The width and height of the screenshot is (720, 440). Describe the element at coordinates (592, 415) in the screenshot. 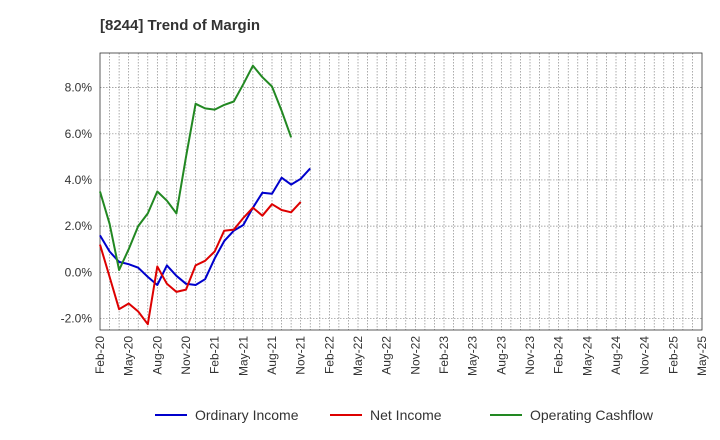

I see `legend-label: Operating Cashflow` at that location.